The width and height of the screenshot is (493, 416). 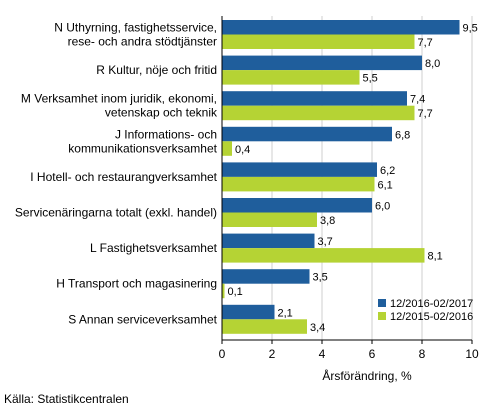 What do you see at coordinates (435, 257) in the screenshot?
I see `data-label: 8,1` at bounding box center [435, 257].